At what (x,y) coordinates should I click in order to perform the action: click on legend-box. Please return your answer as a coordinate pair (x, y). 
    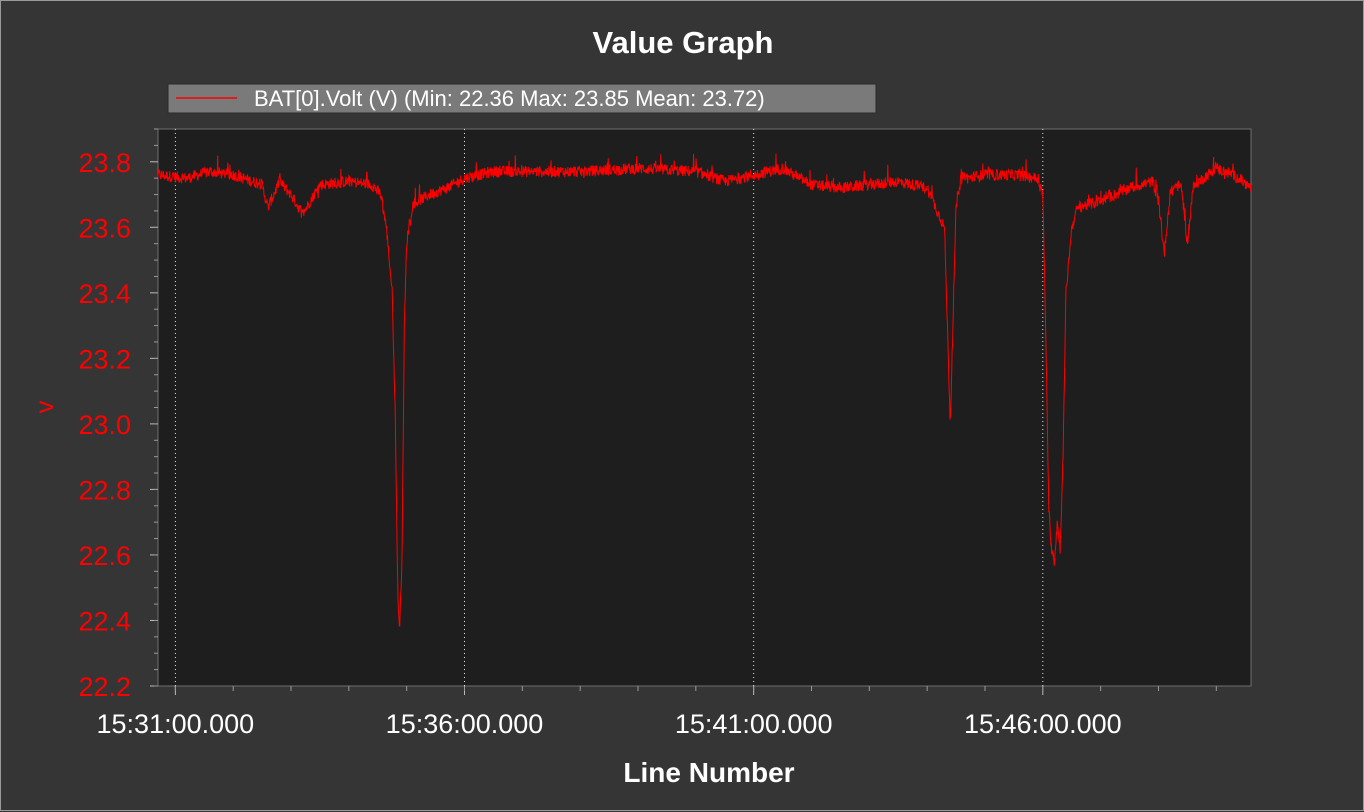
    Looking at the image, I should click on (522, 98).